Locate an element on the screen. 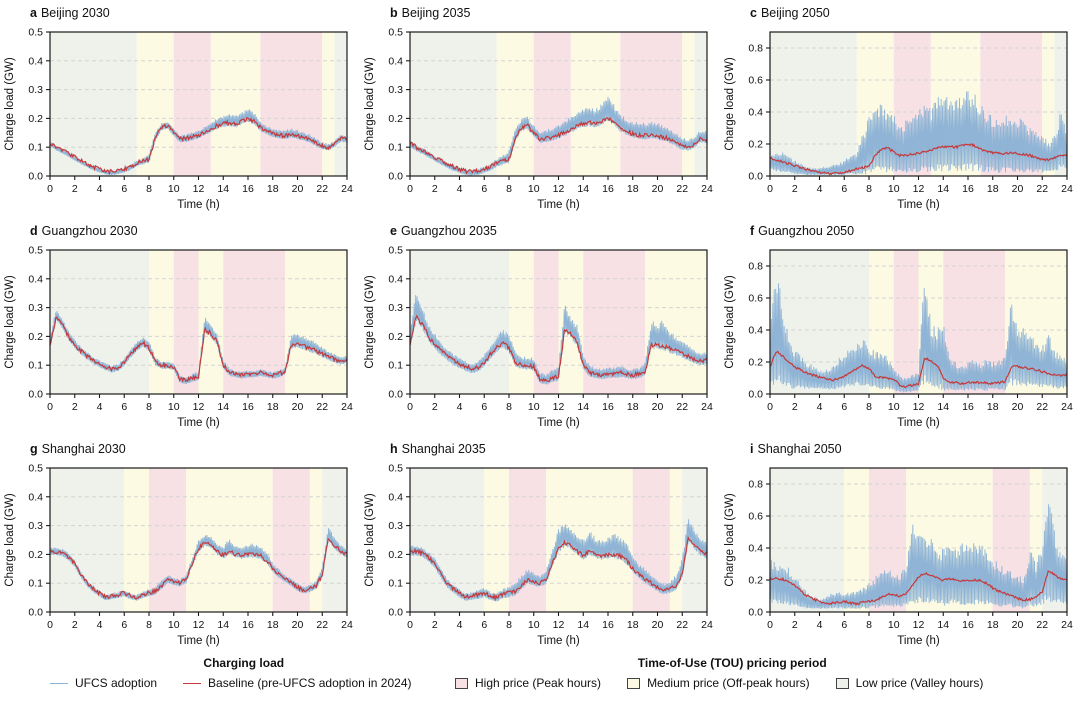 The height and width of the screenshot is (702, 1080). series-ufcs-adoption is located at coordinates (558, 339).